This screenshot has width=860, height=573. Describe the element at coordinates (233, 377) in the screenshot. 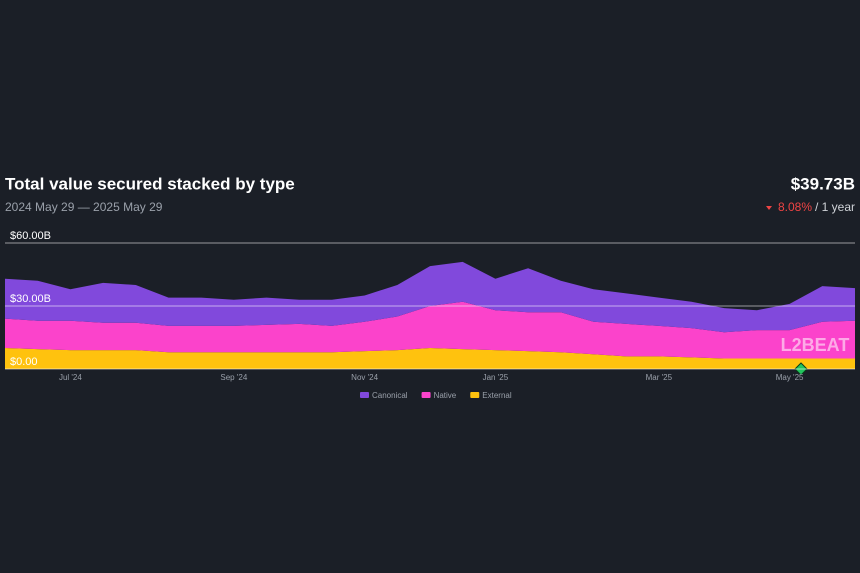

I see `x-tick-label: Sep '24` at that location.